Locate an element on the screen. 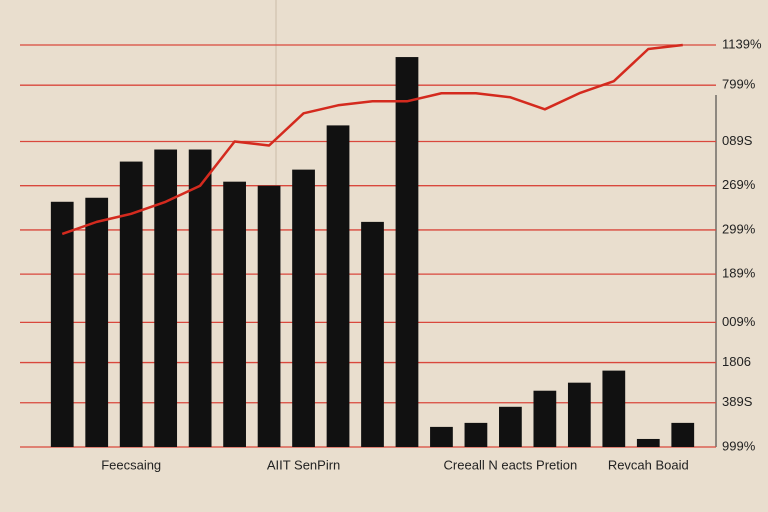  y-tick-label: 009% is located at coordinates (739, 321).